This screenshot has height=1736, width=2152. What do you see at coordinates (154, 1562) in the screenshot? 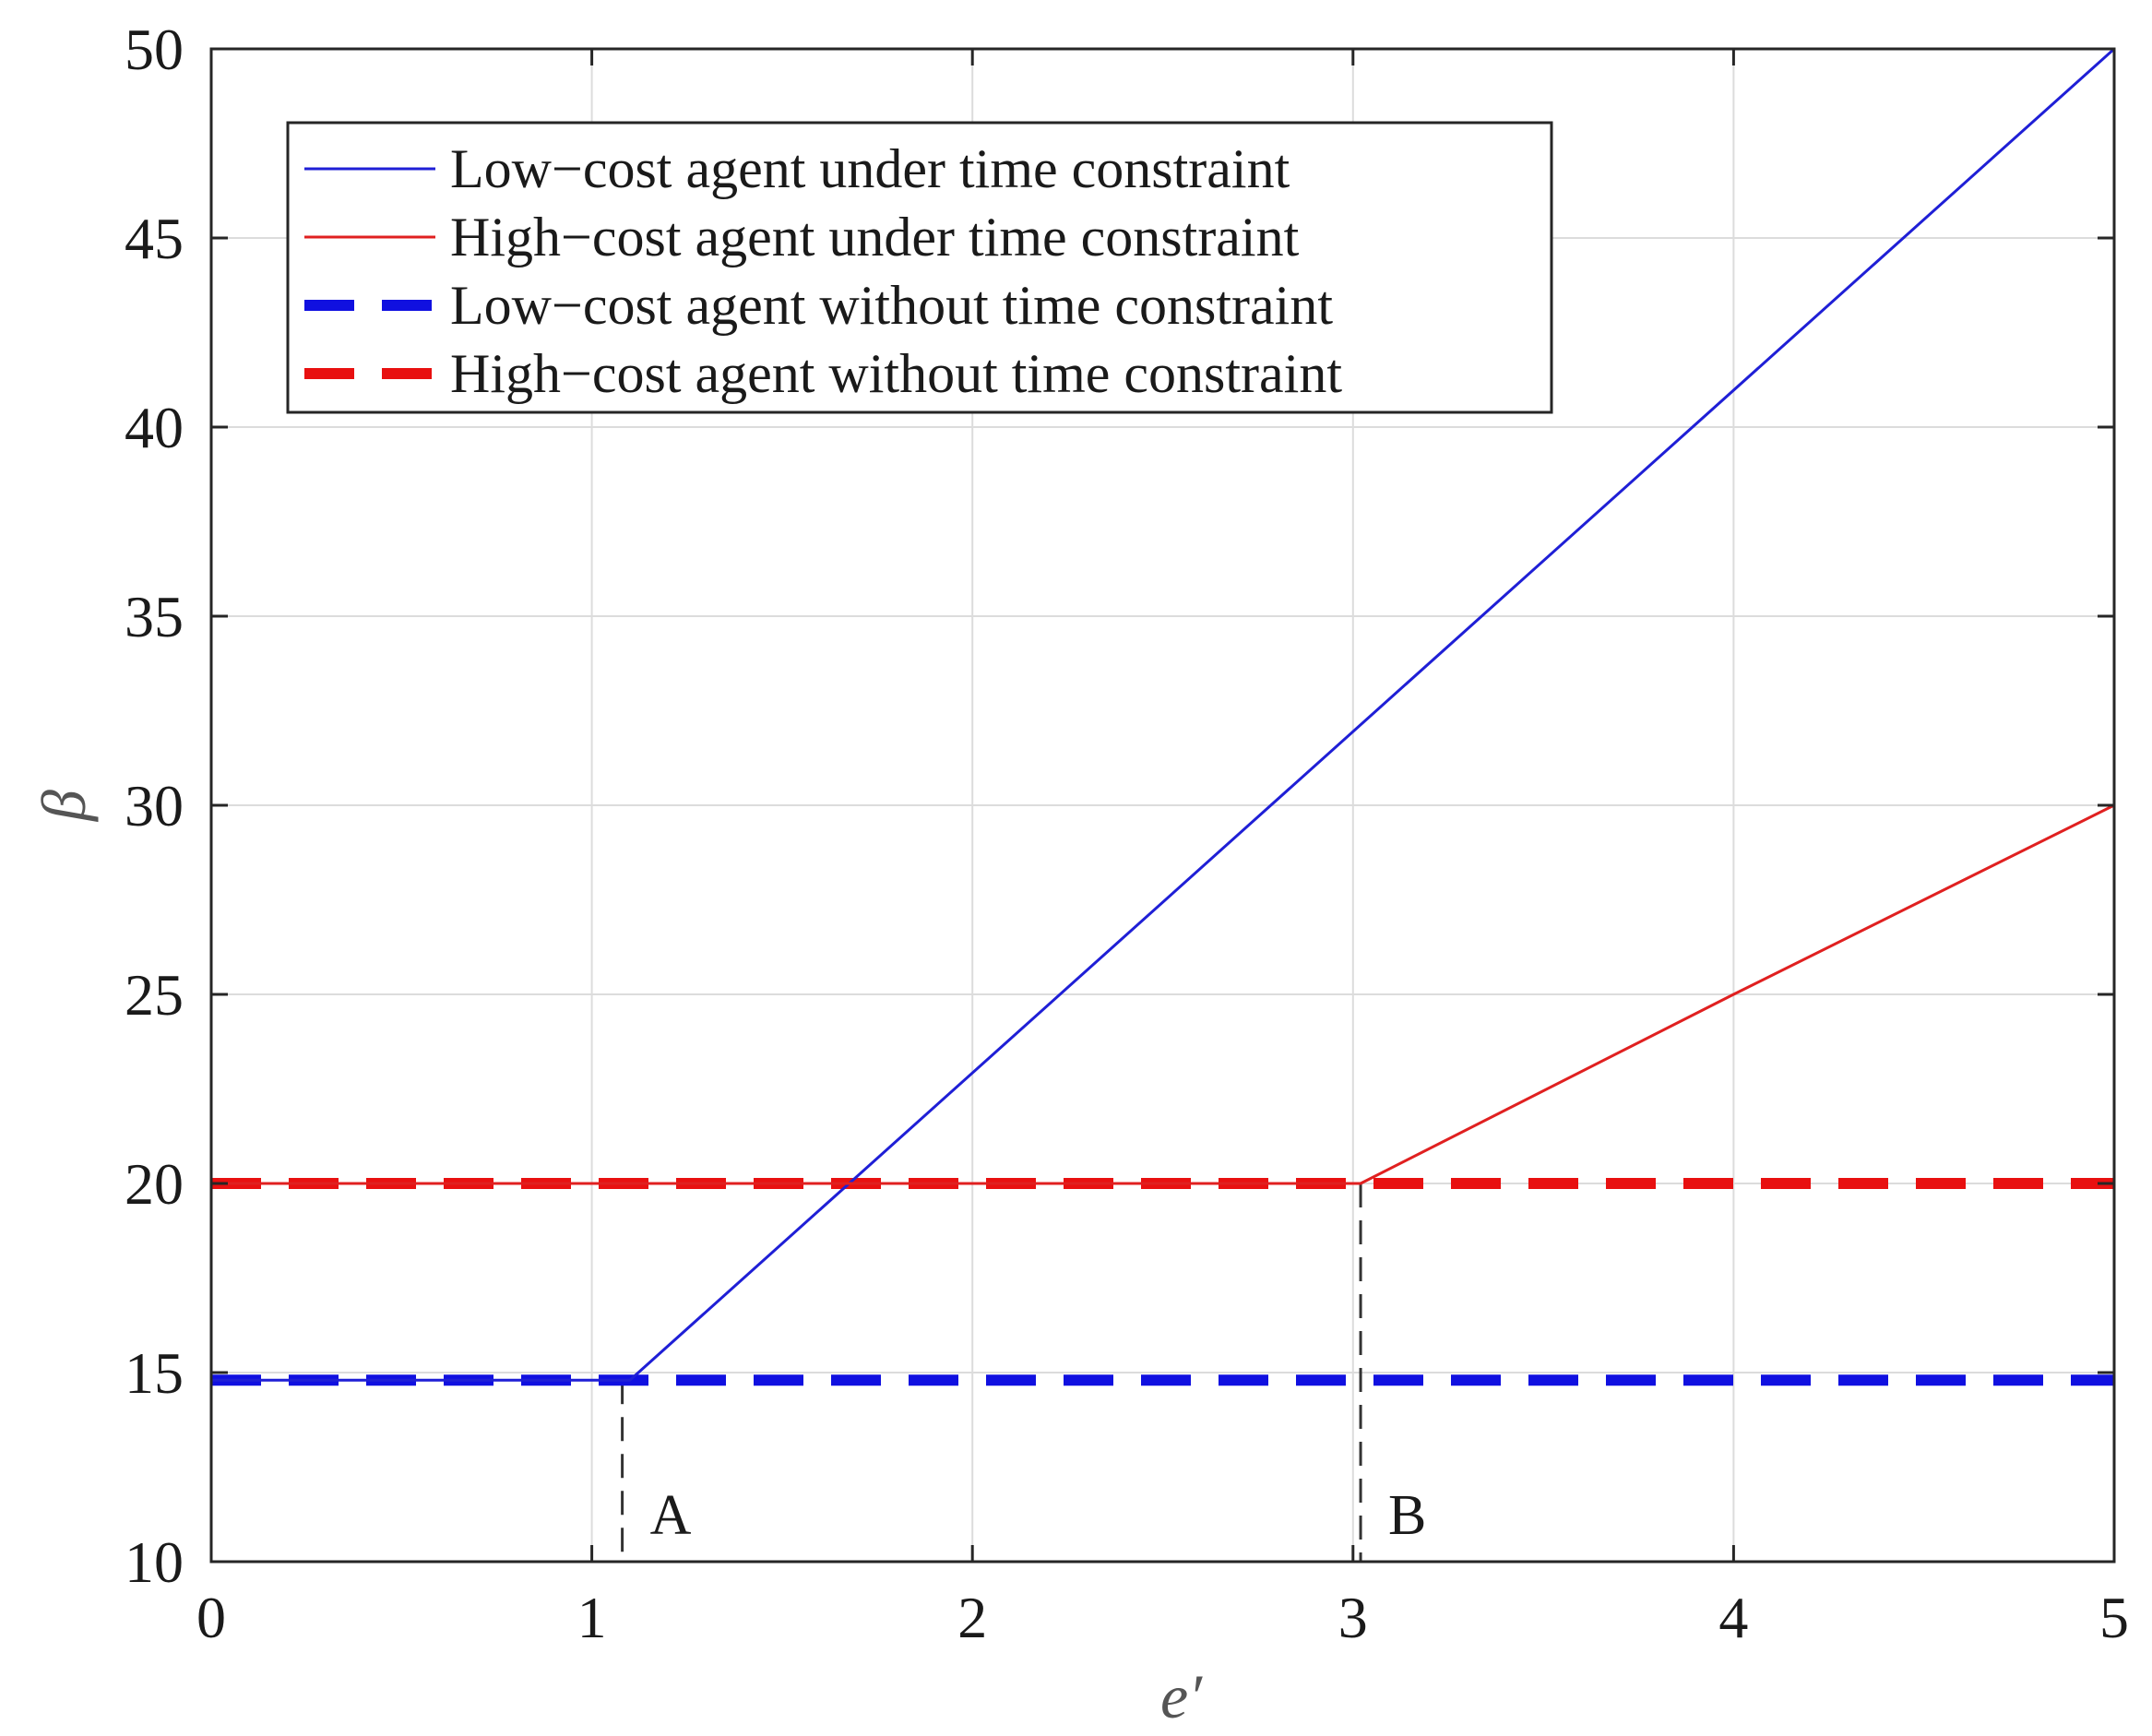
I see `y-tick-label-0: 10` at bounding box center [154, 1562].